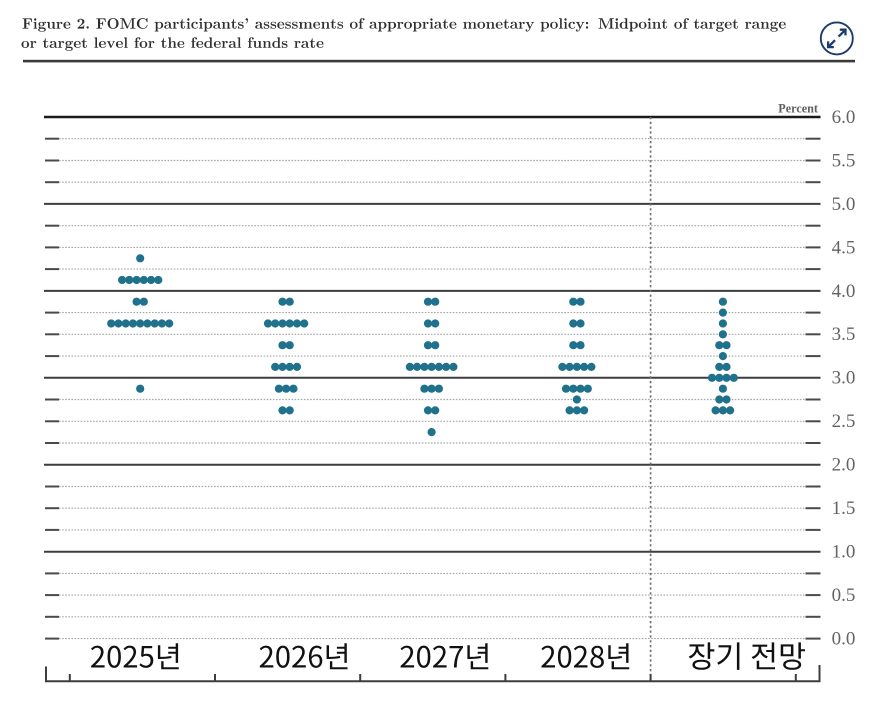 The image size is (881, 703). I want to click on svg-text: 4.5, so click(844, 247).